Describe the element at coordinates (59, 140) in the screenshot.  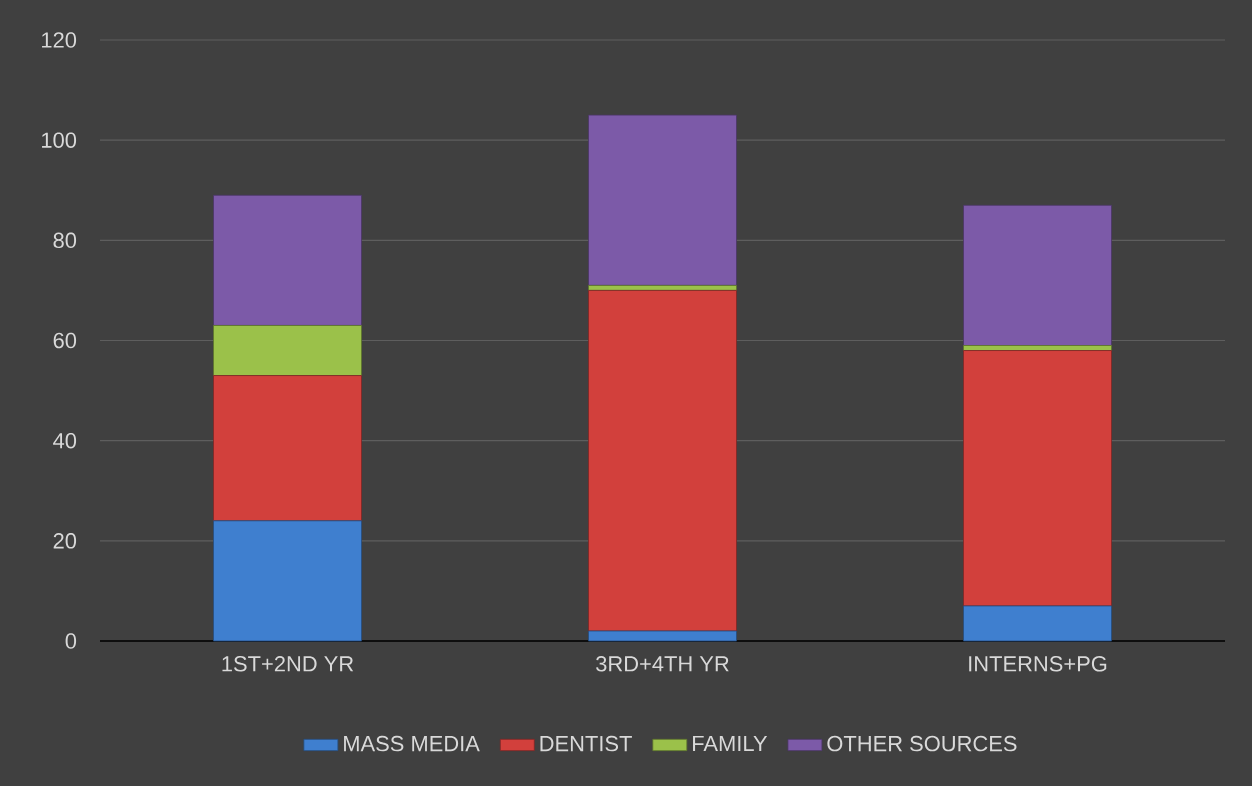
I see `y-tick-label: 100` at that location.